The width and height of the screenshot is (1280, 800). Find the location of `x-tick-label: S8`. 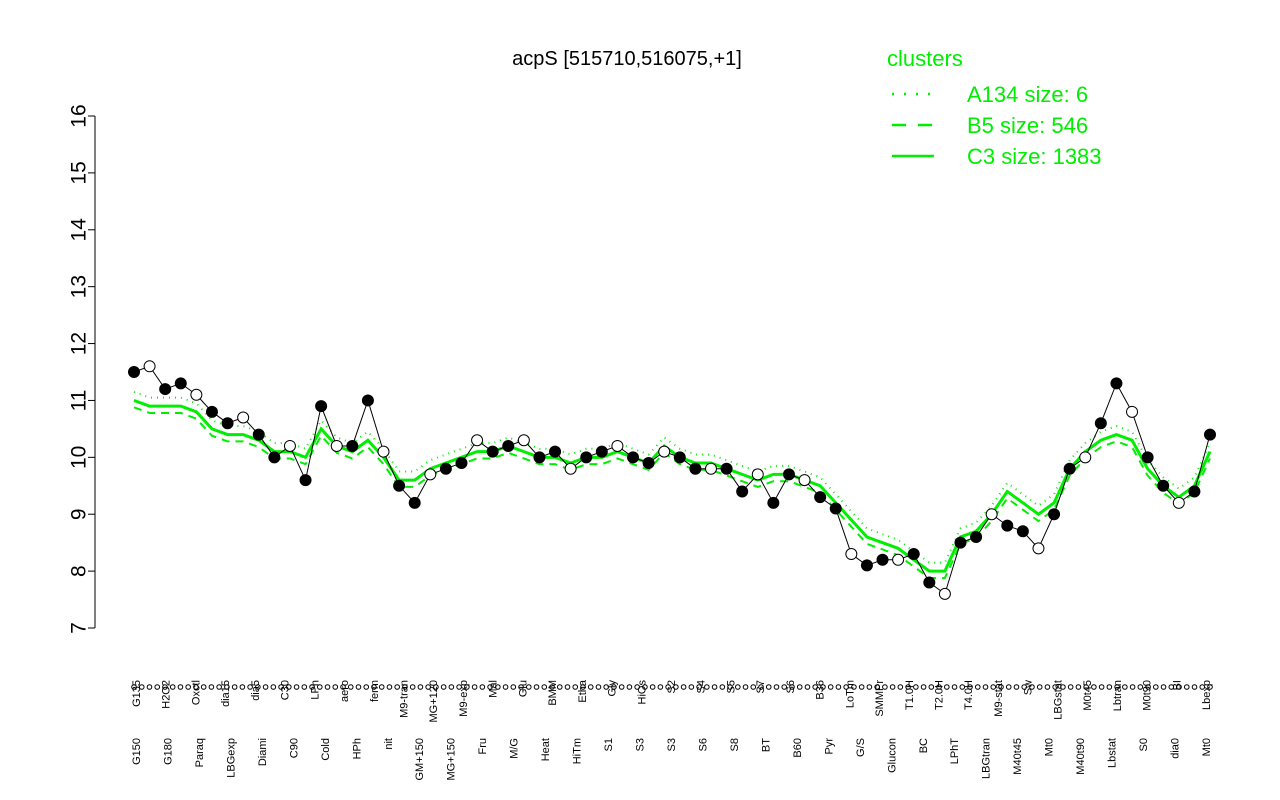

x-tick-label: S8 is located at coordinates (735, 744).